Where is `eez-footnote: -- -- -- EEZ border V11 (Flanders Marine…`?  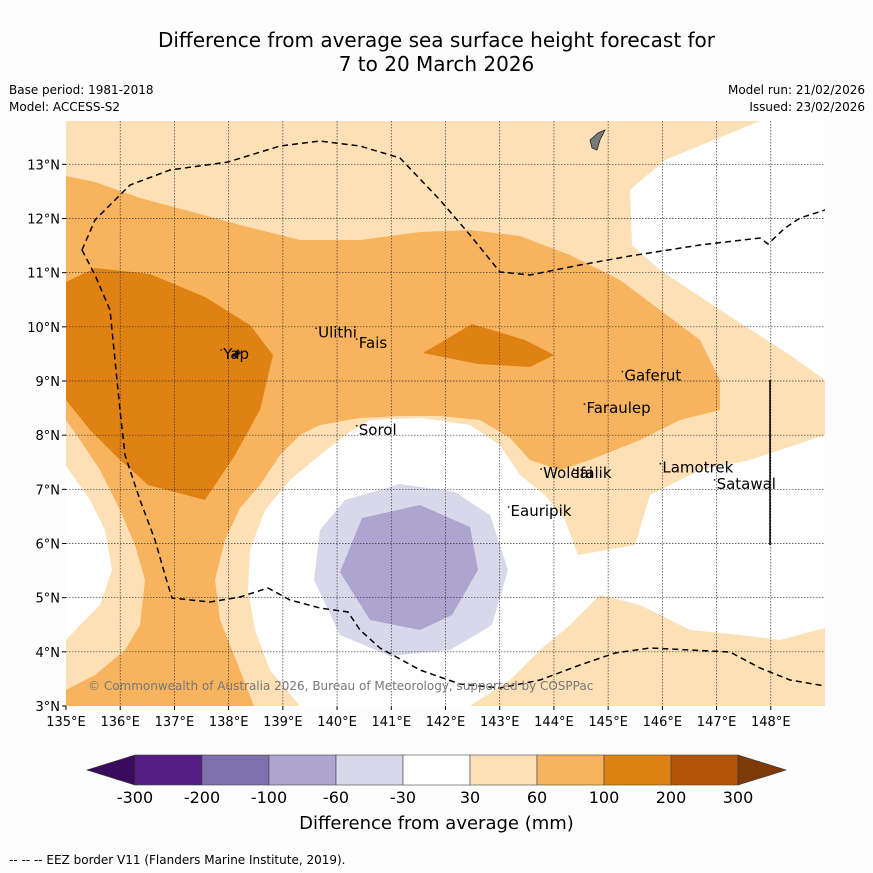
eez-footnote: -- -- -- EEZ border V11 (Flanders Marine… is located at coordinates (177, 860).